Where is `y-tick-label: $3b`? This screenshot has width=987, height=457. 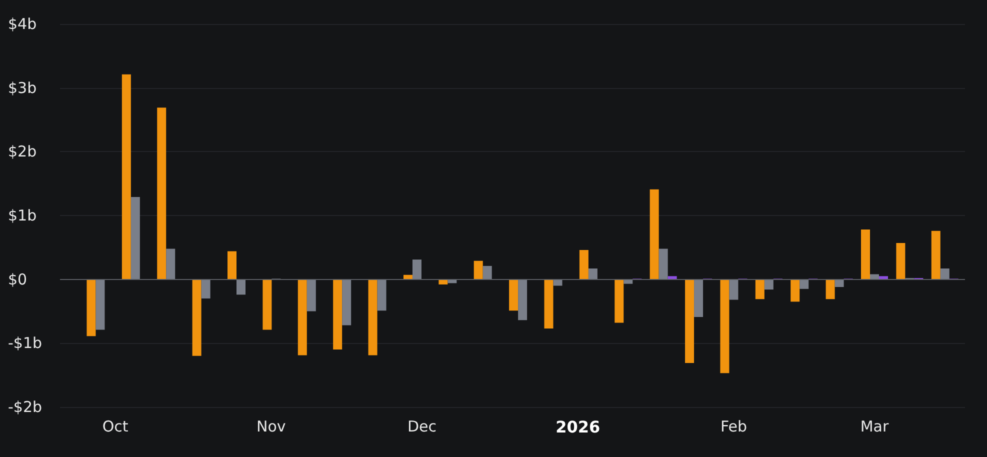
y-tick-label: $3b is located at coordinates (22, 87).